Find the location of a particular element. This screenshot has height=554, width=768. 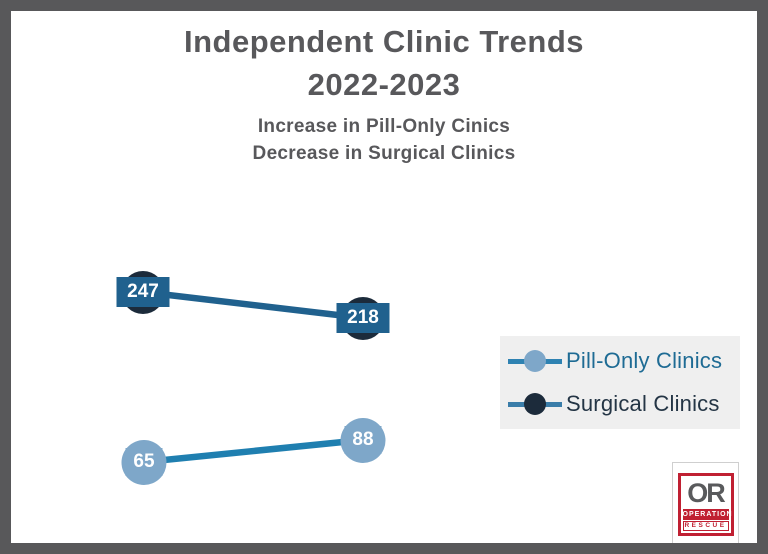

chart-title-line-1: Independent Clinic Trends is located at coordinates (384, 41).